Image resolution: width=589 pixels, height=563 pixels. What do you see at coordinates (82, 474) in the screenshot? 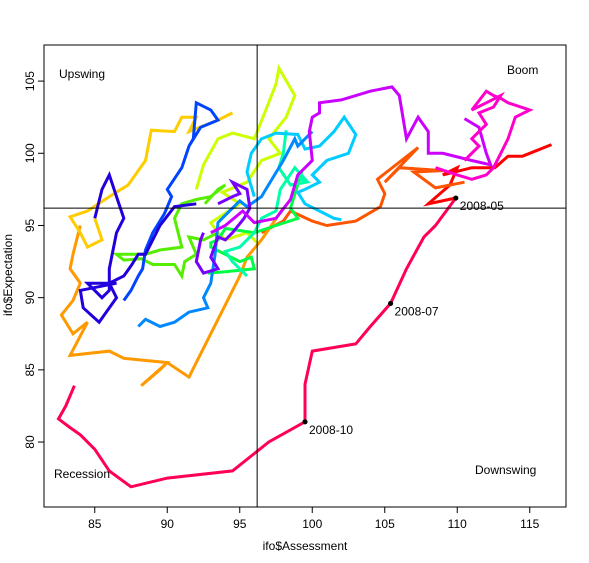
I see `region-label-recession: Recession` at bounding box center [82, 474].